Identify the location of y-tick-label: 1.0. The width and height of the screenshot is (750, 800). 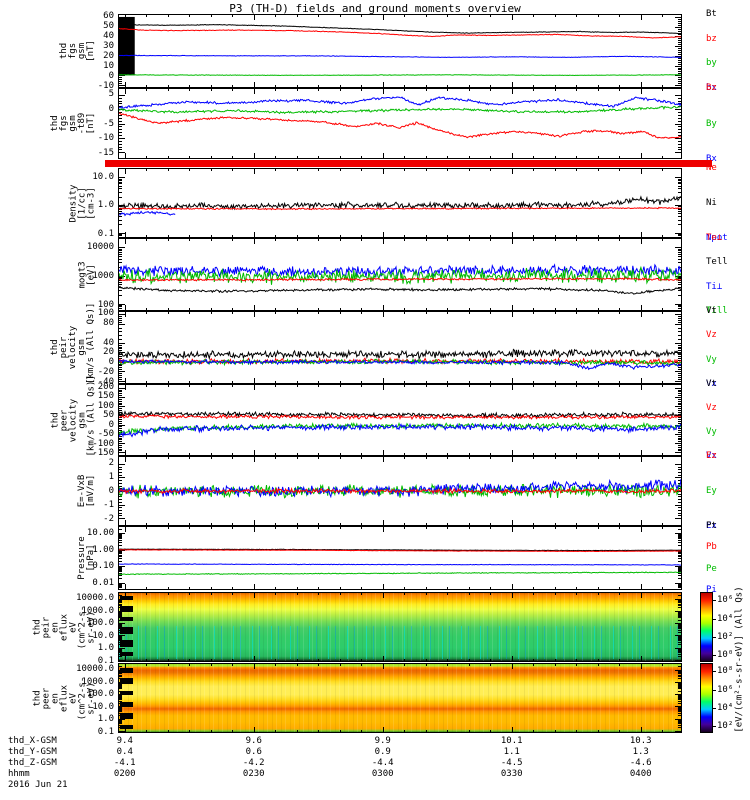
(105, 205).